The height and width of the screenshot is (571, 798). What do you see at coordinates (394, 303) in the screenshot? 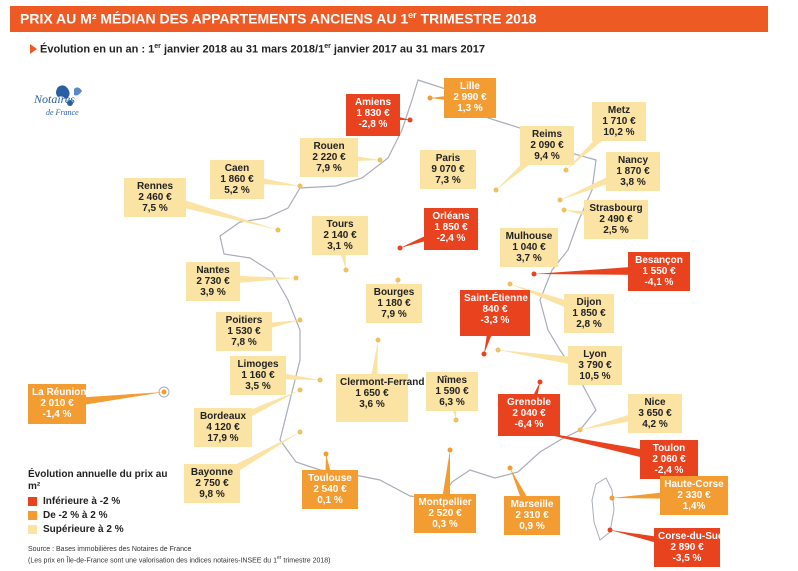
I see `city-price: 1 180 €` at bounding box center [394, 303].